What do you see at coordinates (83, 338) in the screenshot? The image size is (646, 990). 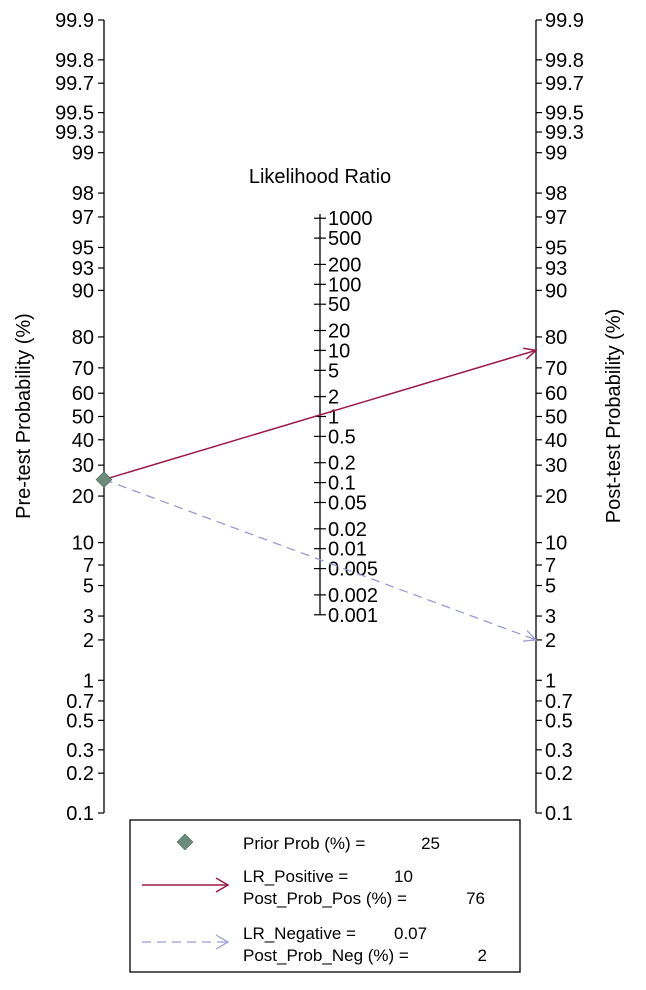 I see `pre-test-tick-label: 80` at bounding box center [83, 338].